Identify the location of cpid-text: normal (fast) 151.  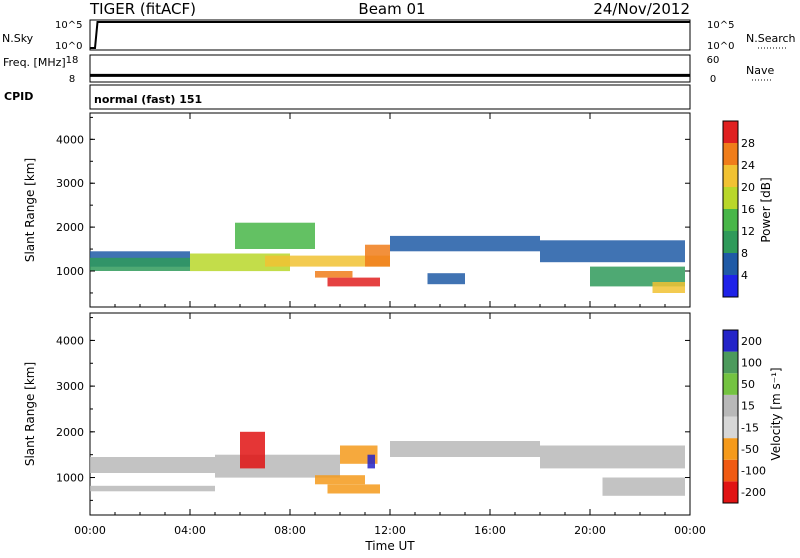
(148, 99).